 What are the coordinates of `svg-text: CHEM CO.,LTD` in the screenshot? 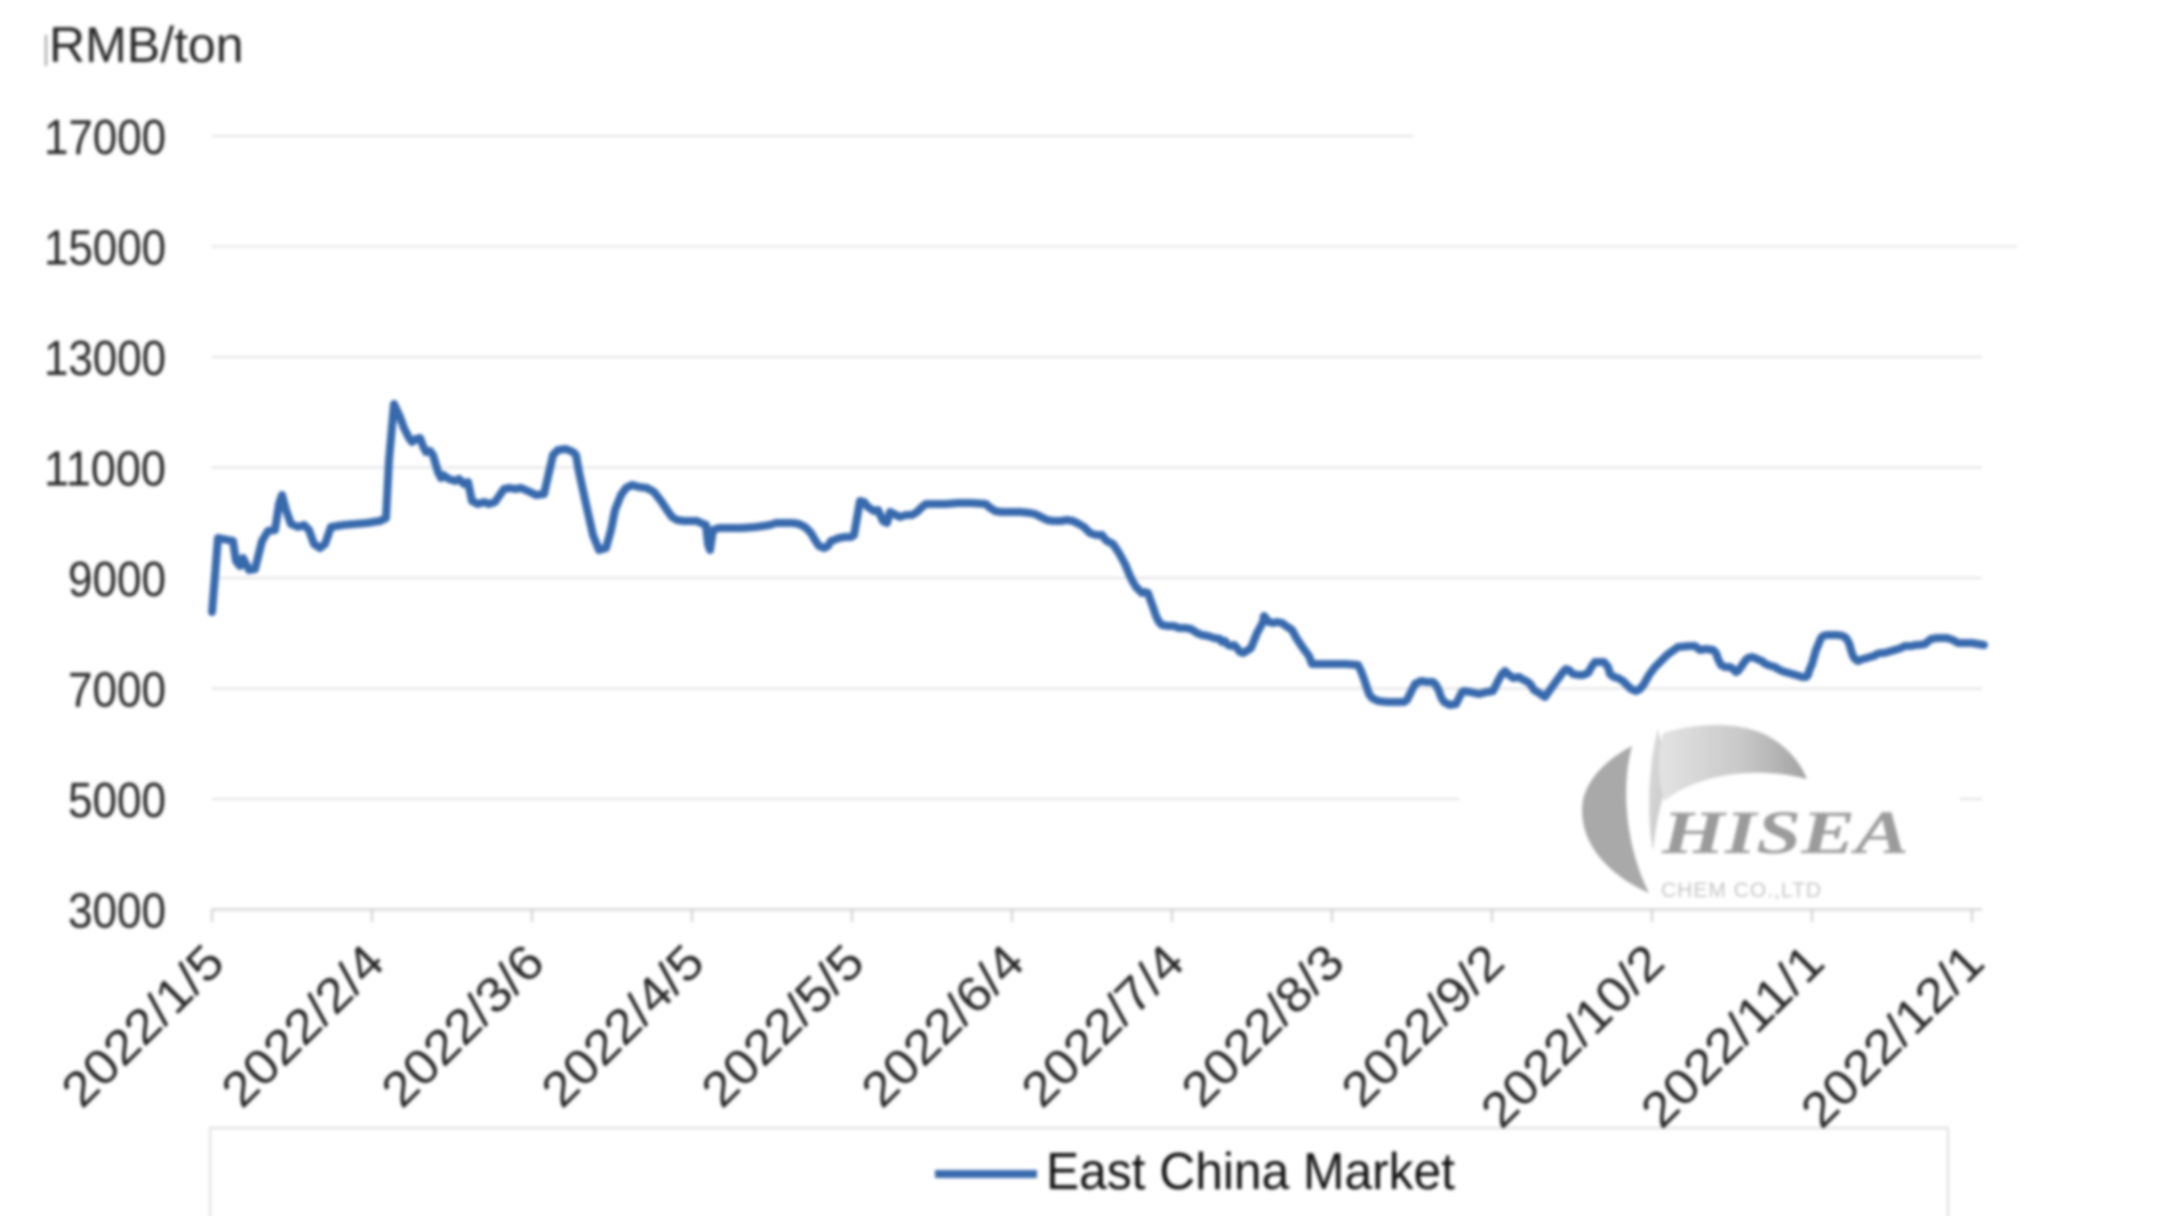 It's located at (1741, 890).